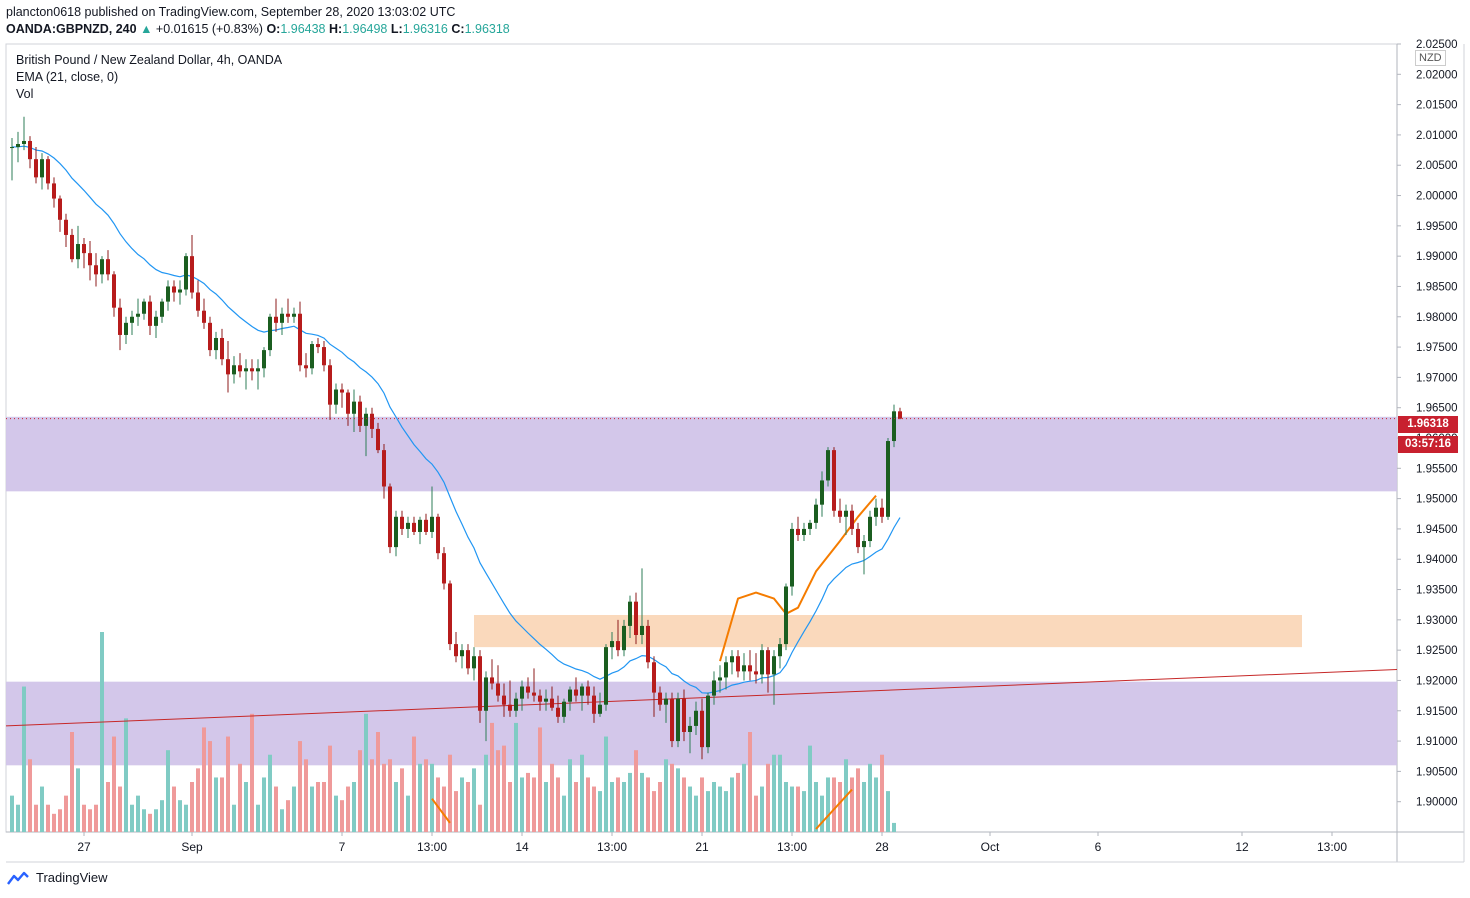  Describe the element at coordinates (441, 811) in the screenshot. I see `drawn-curve-lower-left` at that location.